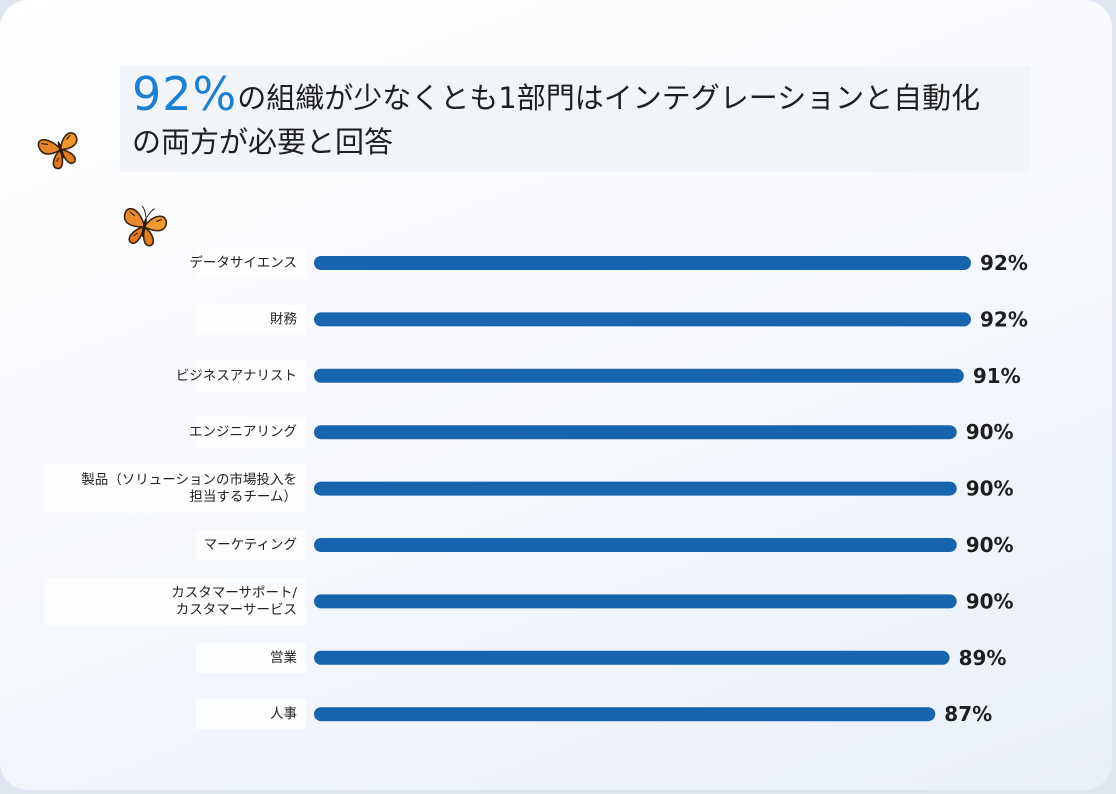 This screenshot has width=1116, height=794. I want to click on title-box: 92%の組織が少なくとも1部門はインテグレーションと自動化の両方が必要と回答, so click(575, 119).